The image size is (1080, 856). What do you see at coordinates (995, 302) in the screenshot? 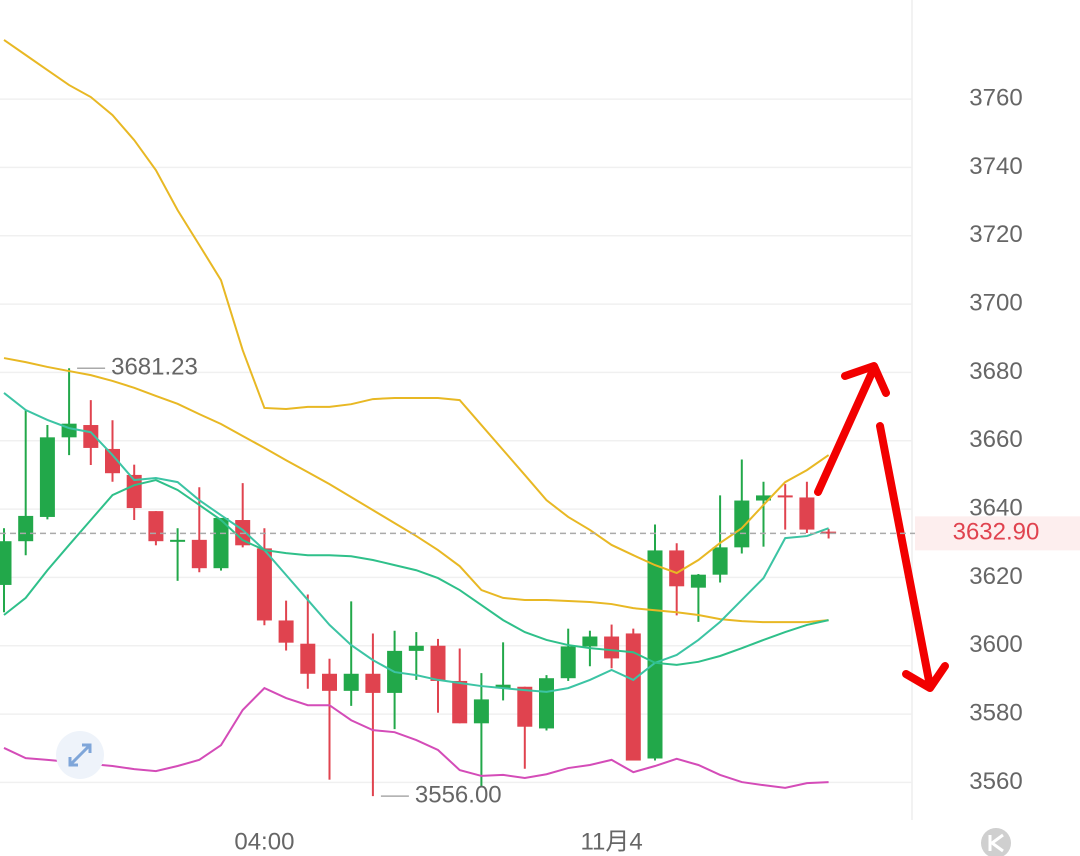
I see `y-tick-label: 3700` at bounding box center [995, 302].